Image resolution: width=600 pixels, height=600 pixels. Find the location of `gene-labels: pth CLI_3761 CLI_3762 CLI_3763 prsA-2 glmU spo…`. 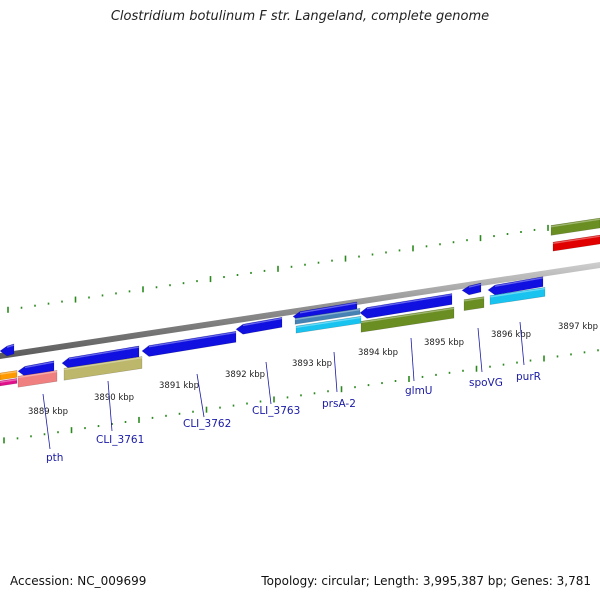

gene-labels: pth CLI_3761 CLI_3762 CLI_3763 prsA-2 glmU spo… is located at coordinates (293, 417).